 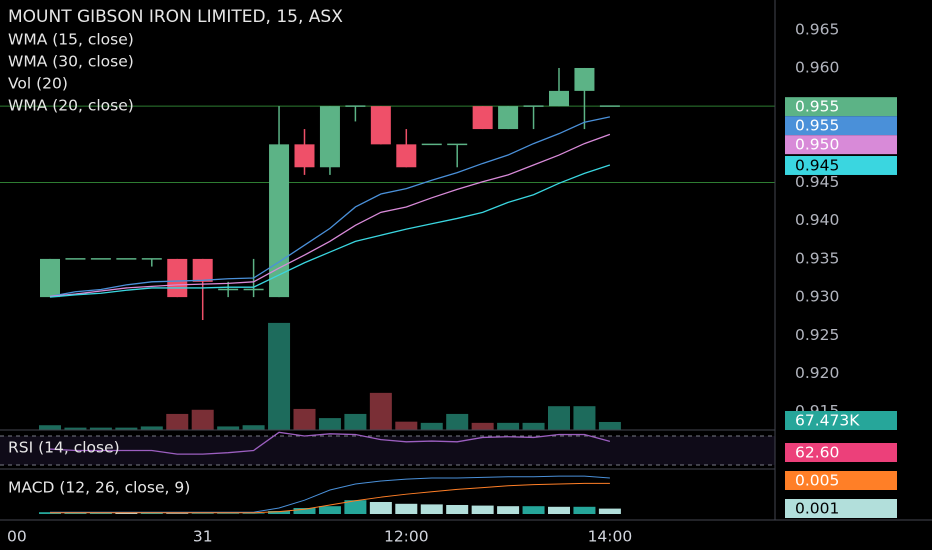 I want to click on chart-title: MOUNT GIBSON IRON LIMITED, 15, ASX, so click(x=175, y=17).